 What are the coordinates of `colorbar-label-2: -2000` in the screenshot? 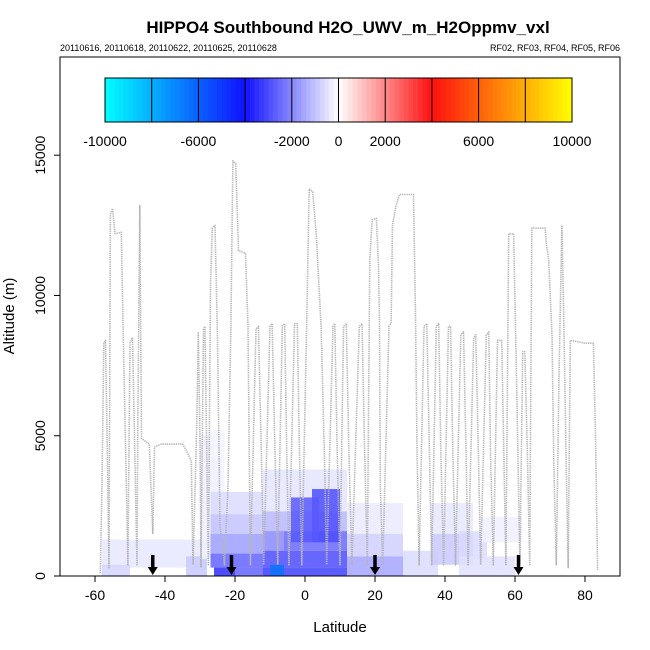 It's located at (292, 141).